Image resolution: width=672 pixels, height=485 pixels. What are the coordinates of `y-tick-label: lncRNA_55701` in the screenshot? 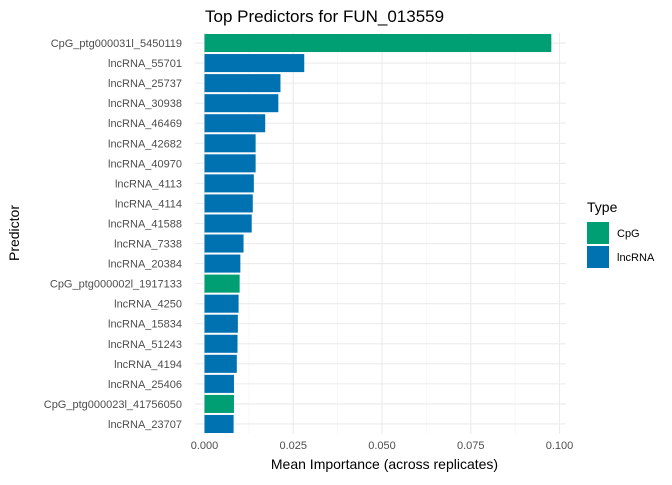 It's located at (145, 64).